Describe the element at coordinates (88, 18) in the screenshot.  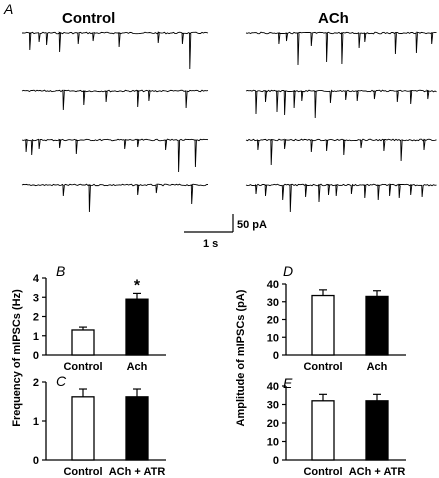
I see `control-title: Control` at that location.